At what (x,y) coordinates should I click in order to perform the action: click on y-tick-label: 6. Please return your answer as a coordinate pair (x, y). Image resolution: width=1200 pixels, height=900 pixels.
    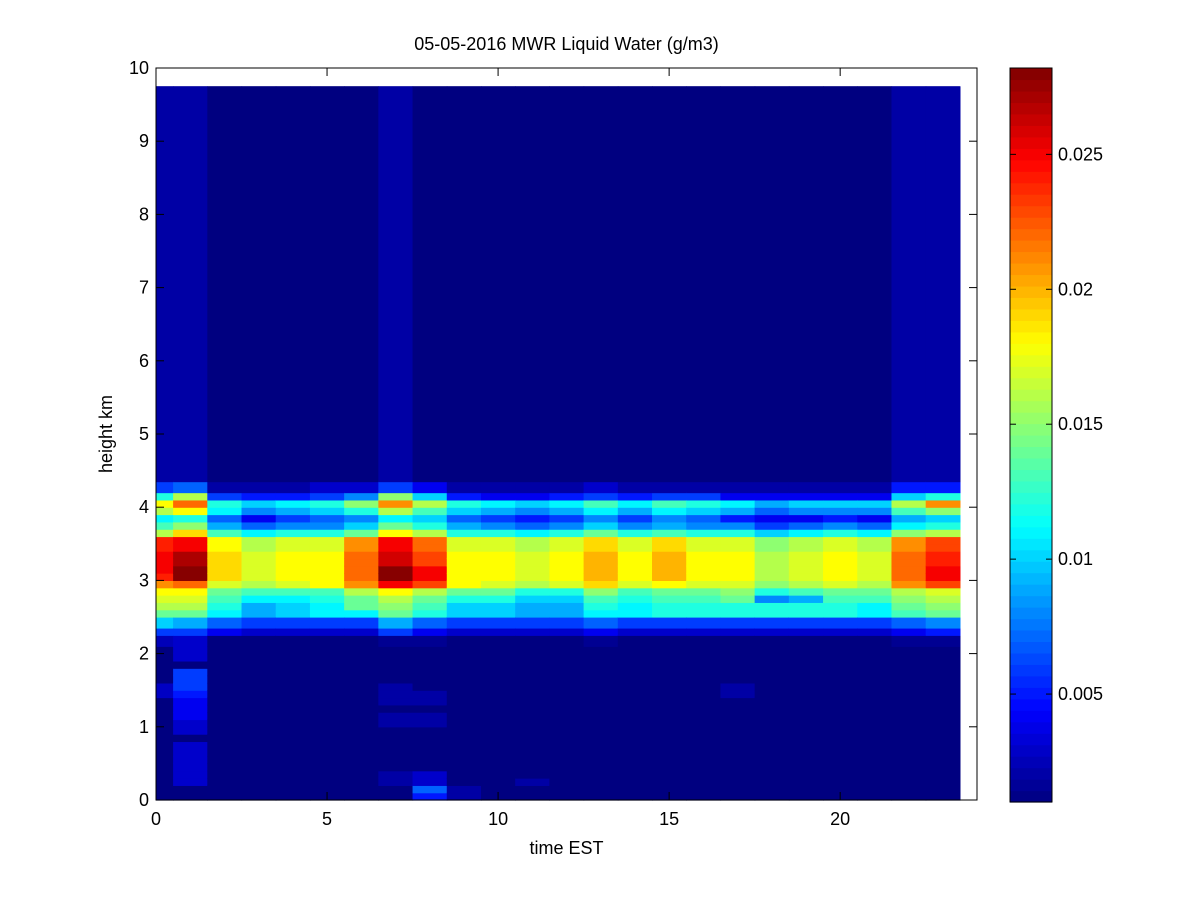
    Looking at the image, I should click on (144, 361).